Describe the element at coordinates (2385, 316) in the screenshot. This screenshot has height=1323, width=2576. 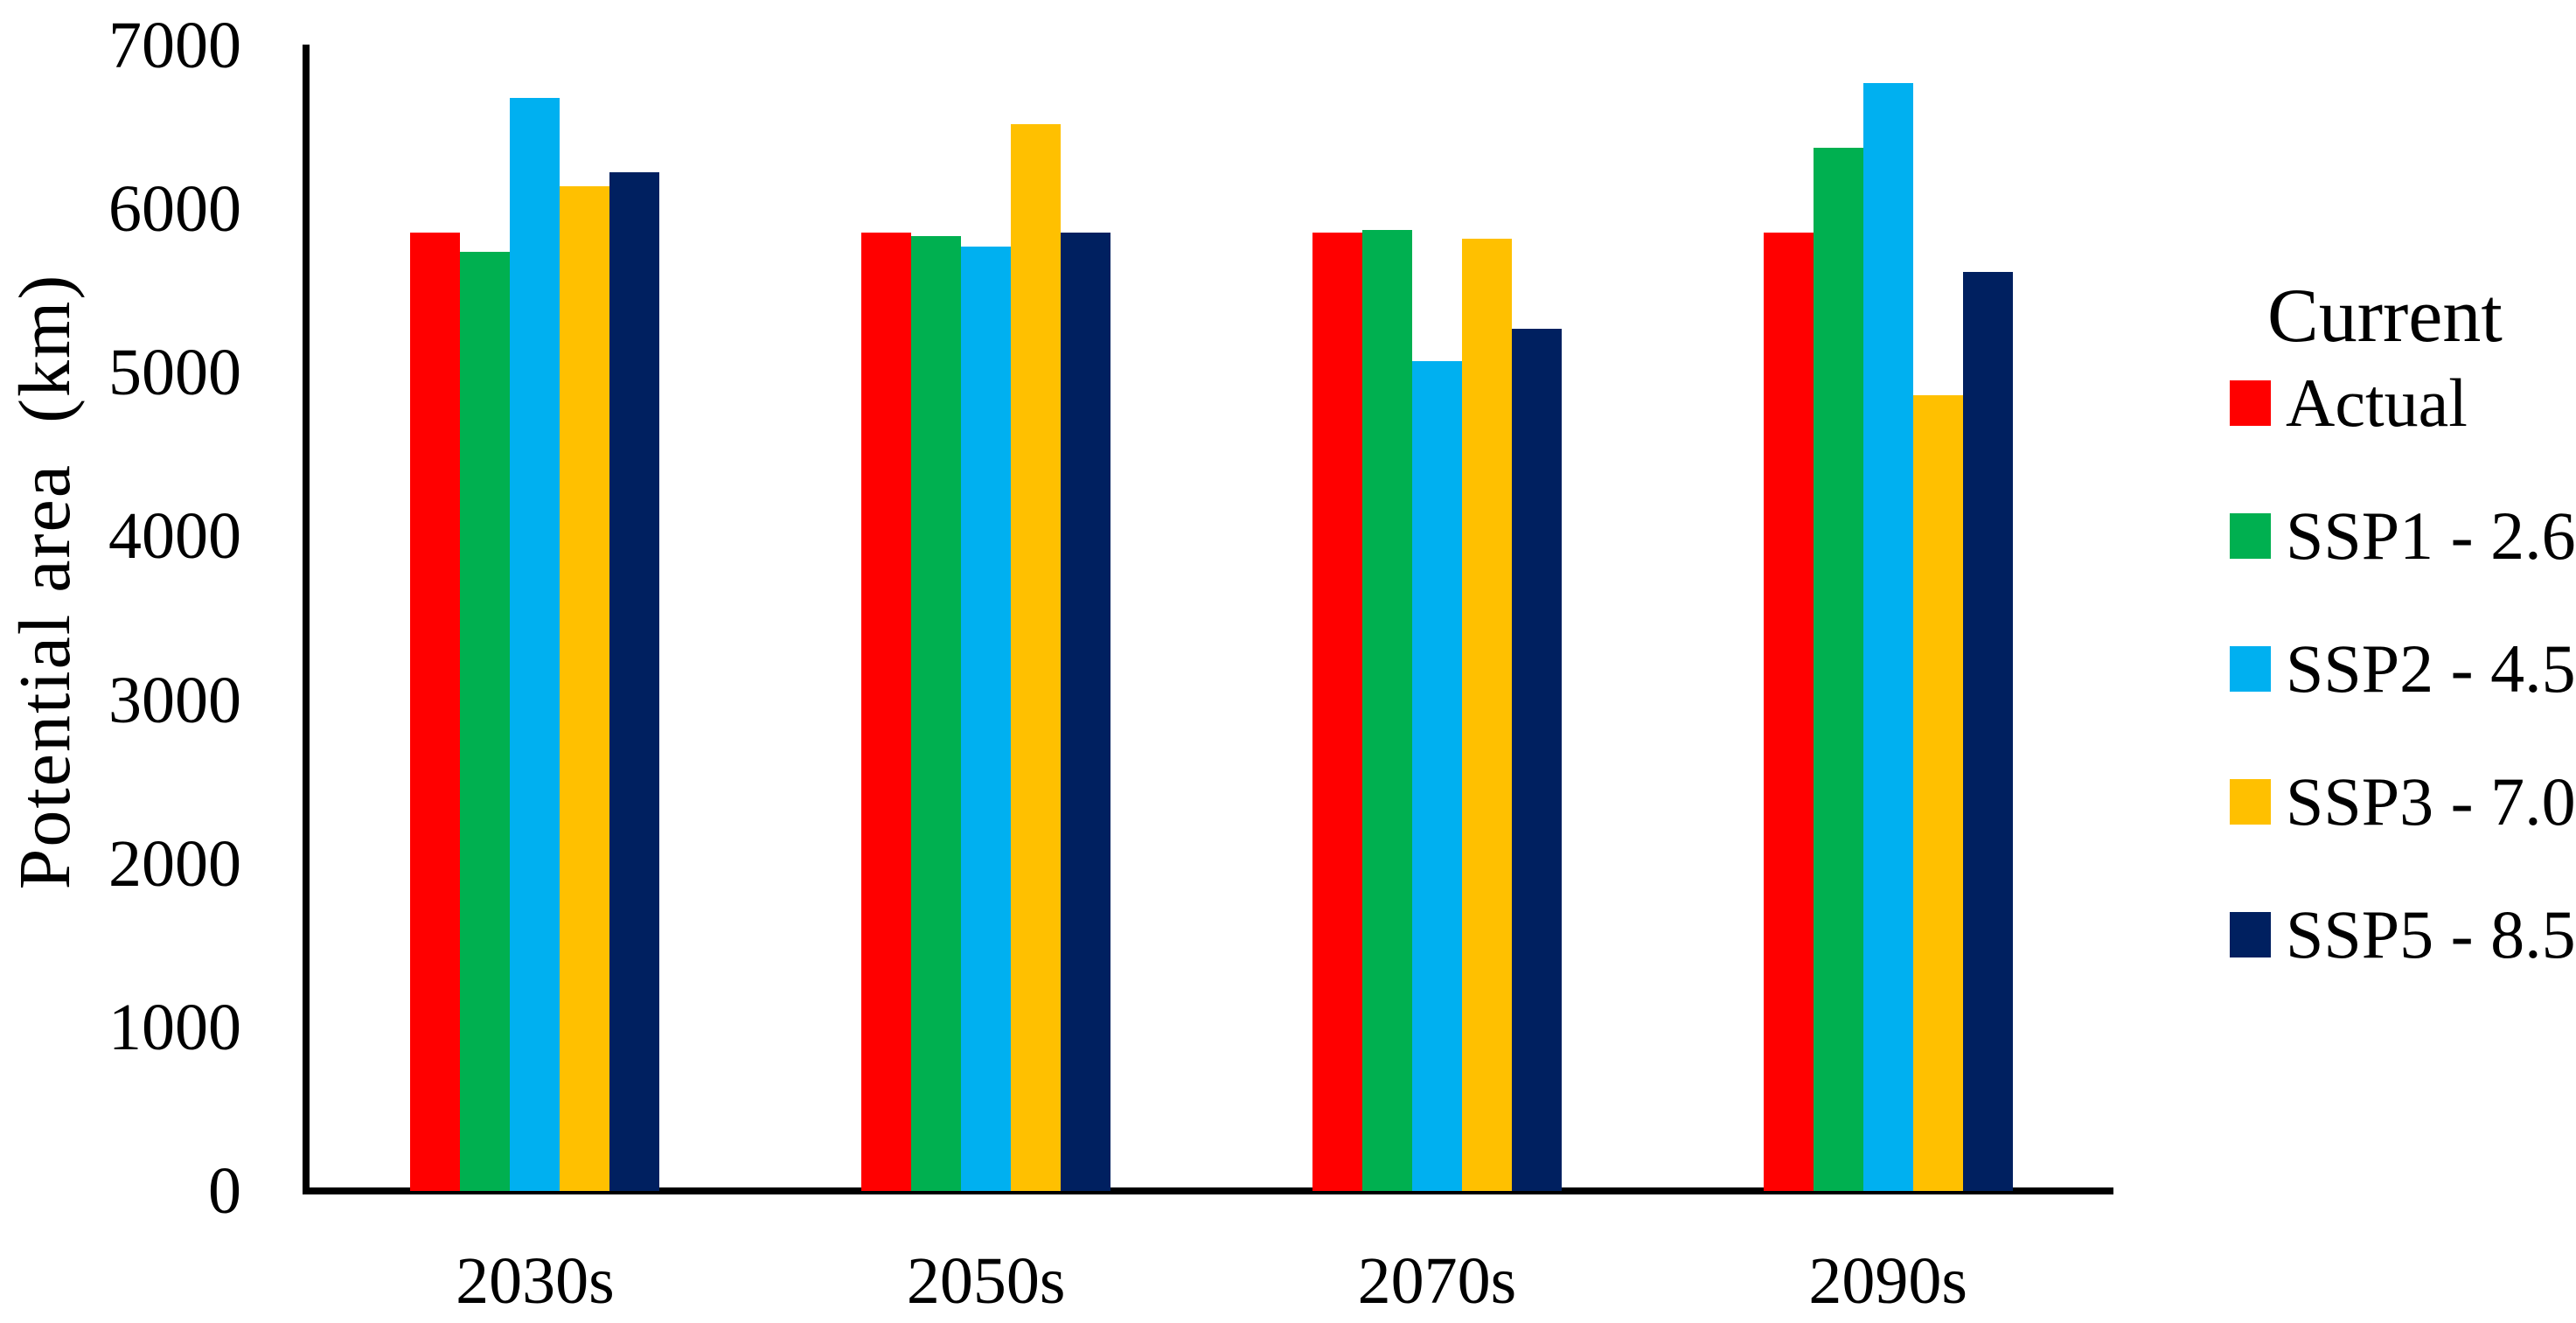
I see `legend-title: Current` at that location.